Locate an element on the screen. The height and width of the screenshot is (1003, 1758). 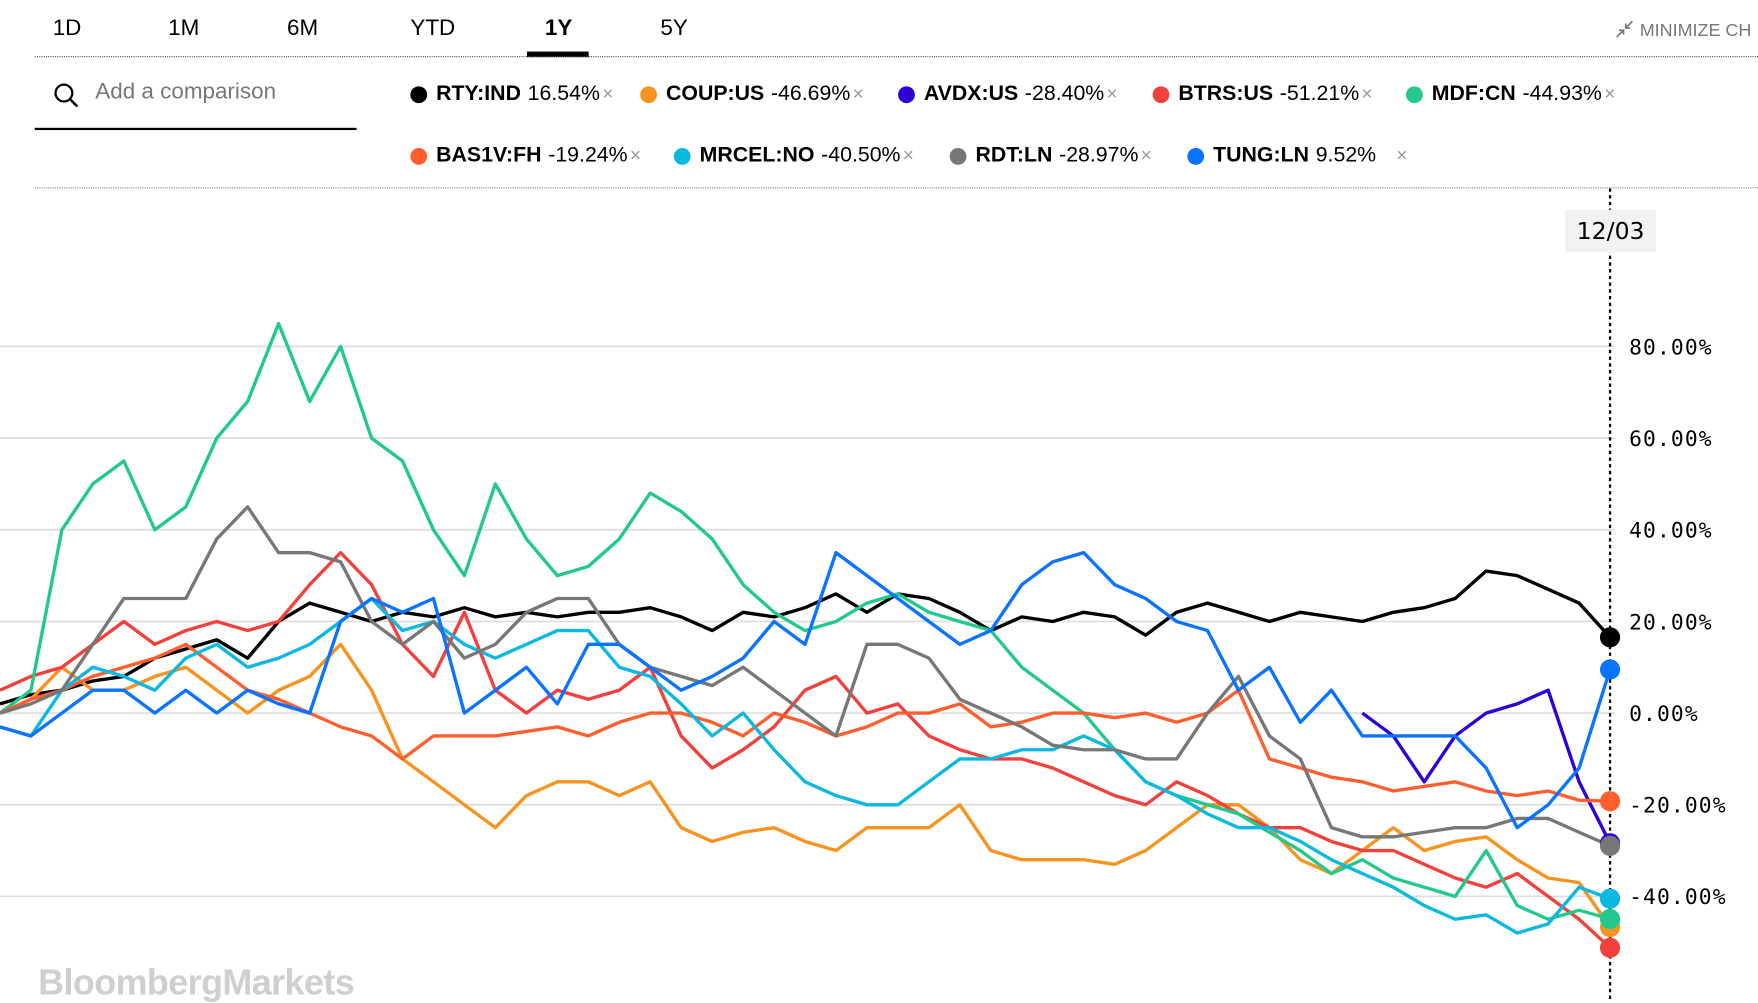
legend-change: -44.93% is located at coordinates (1562, 93).